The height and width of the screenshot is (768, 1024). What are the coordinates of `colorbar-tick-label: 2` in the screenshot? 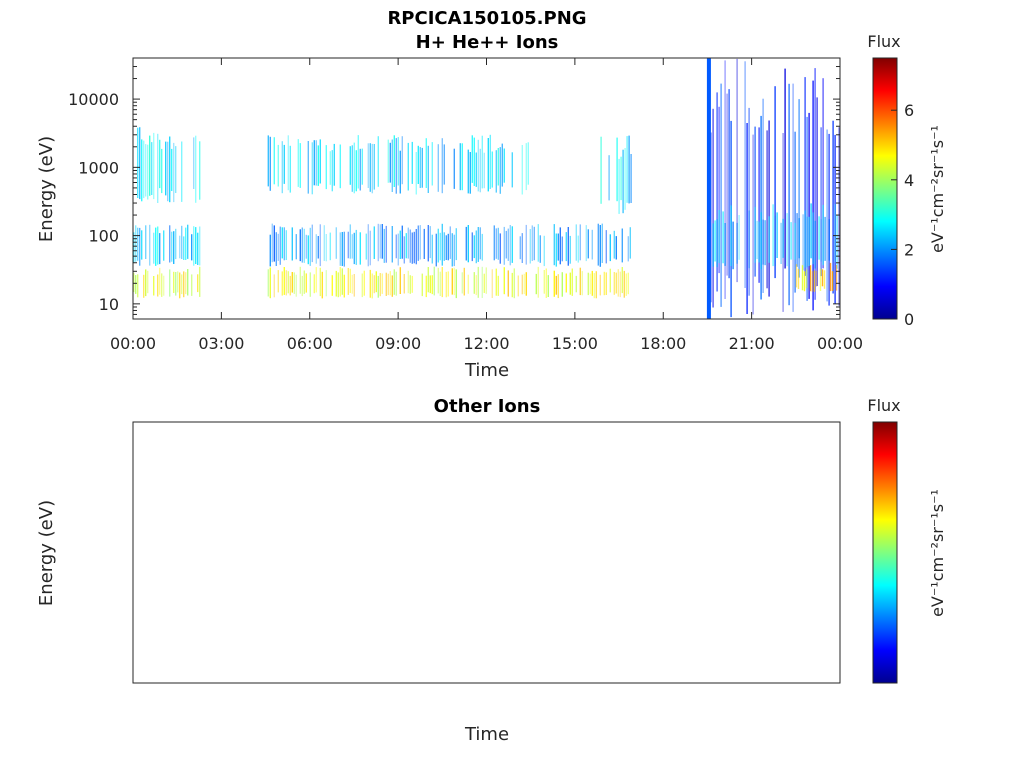 It's located at (909, 249).